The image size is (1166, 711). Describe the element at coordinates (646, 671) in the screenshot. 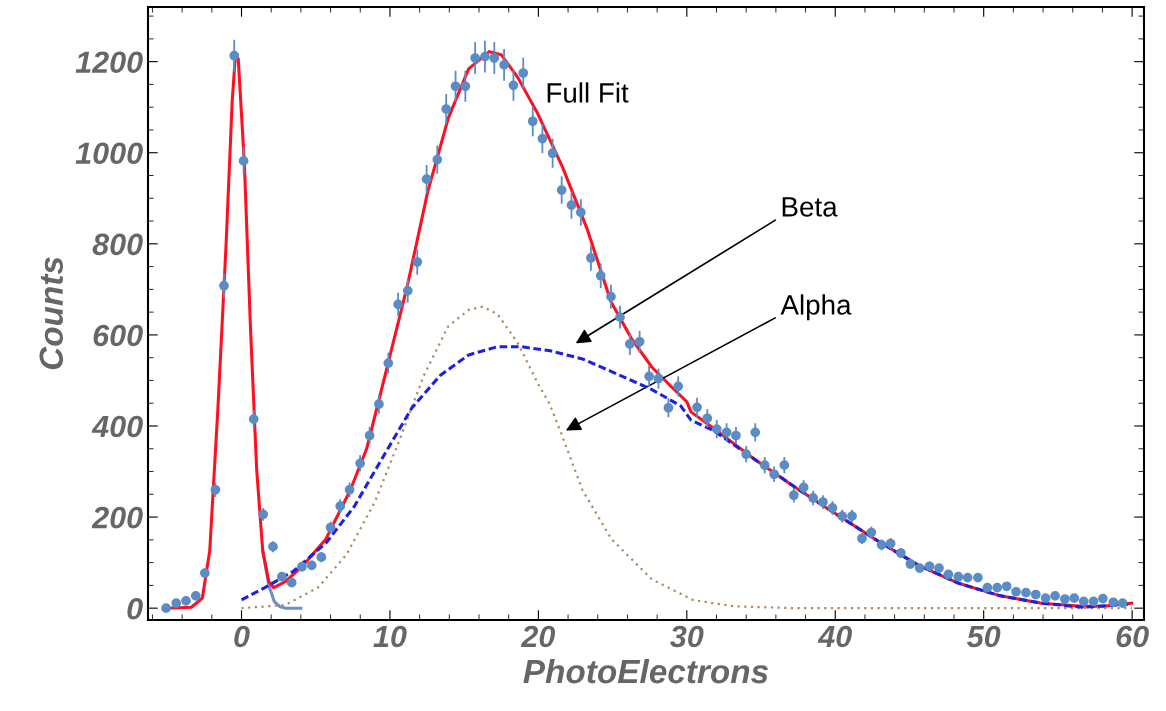

I see `x-axis-title: PhotoElectrons` at that location.